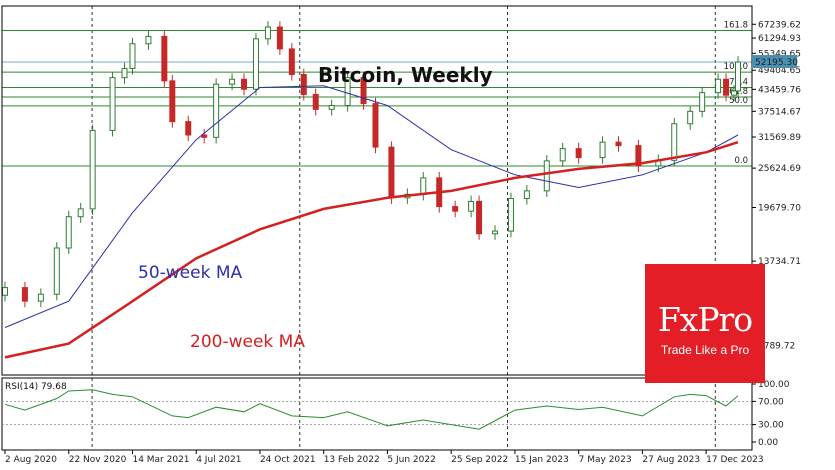 The height and width of the screenshot is (470, 835). What do you see at coordinates (774, 385) in the screenshot?
I see `rsi-tick-label: 100.00` at bounding box center [774, 385].